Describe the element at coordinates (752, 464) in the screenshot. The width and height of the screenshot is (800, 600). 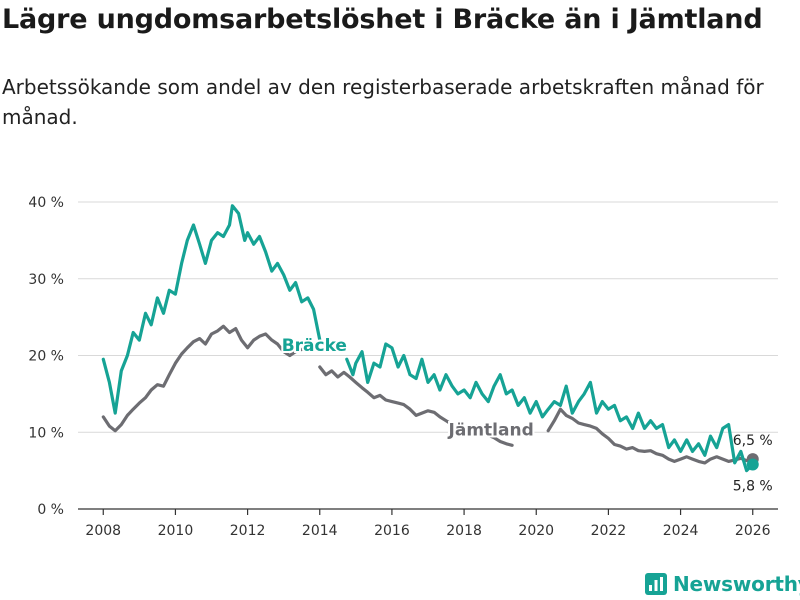
I see `end-point-bracke` at that location.